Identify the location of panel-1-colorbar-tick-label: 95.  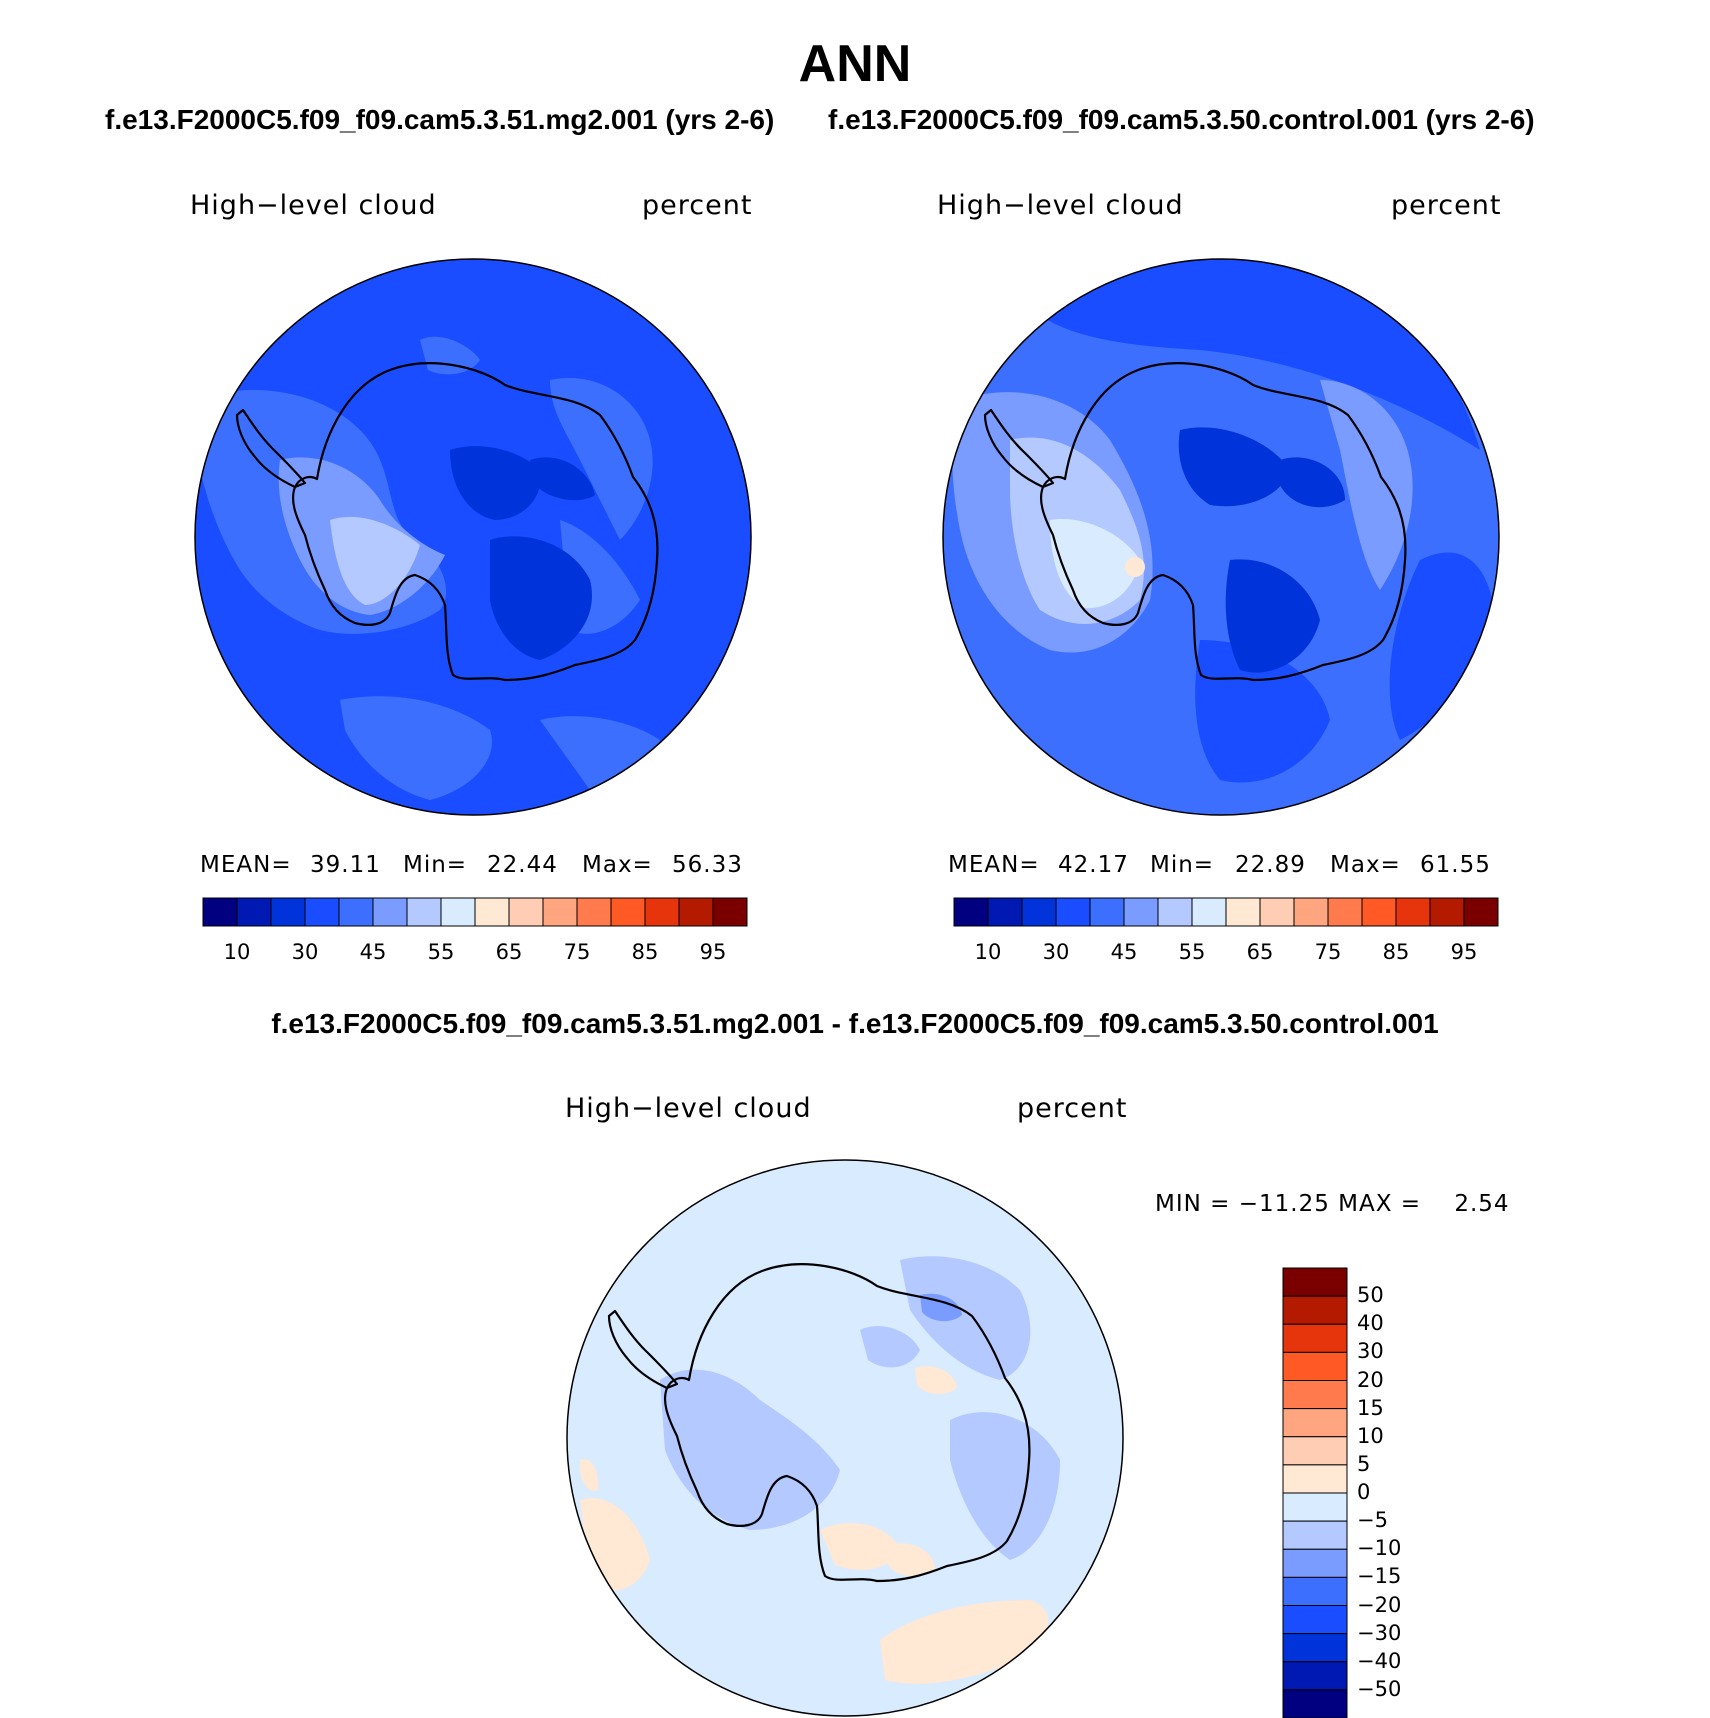
(713, 952).